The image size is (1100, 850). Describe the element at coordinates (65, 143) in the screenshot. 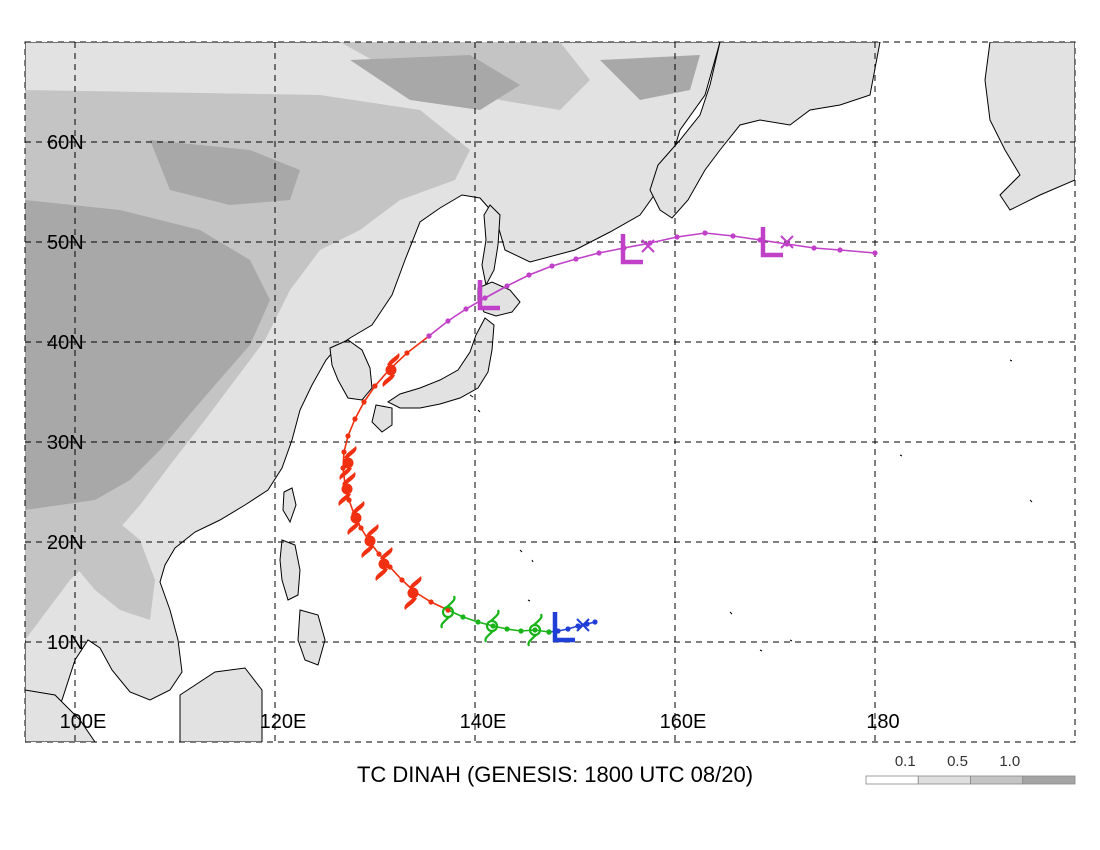

I see `lat-label-0: 60N` at that location.